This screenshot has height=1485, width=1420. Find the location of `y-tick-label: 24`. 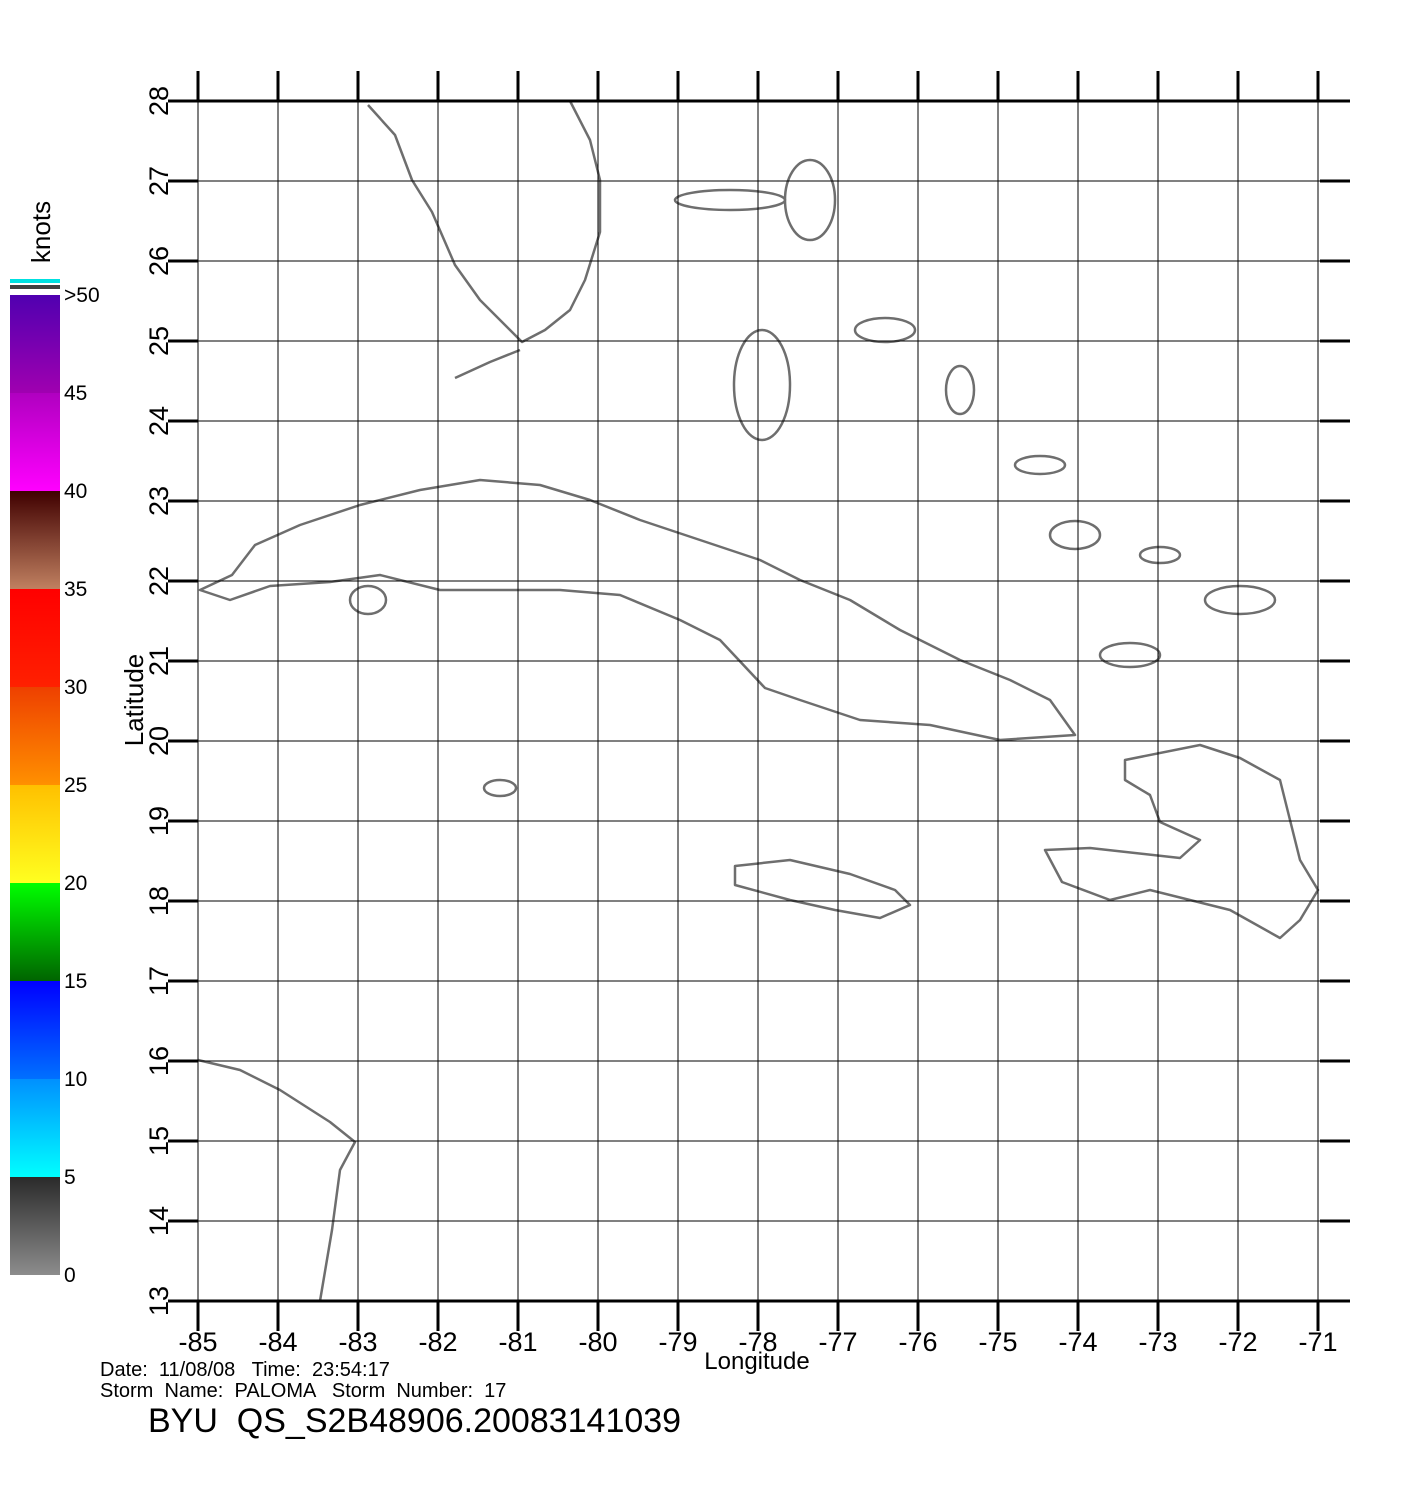

y-tick-label: 24 is located at coordinates (159, 421).